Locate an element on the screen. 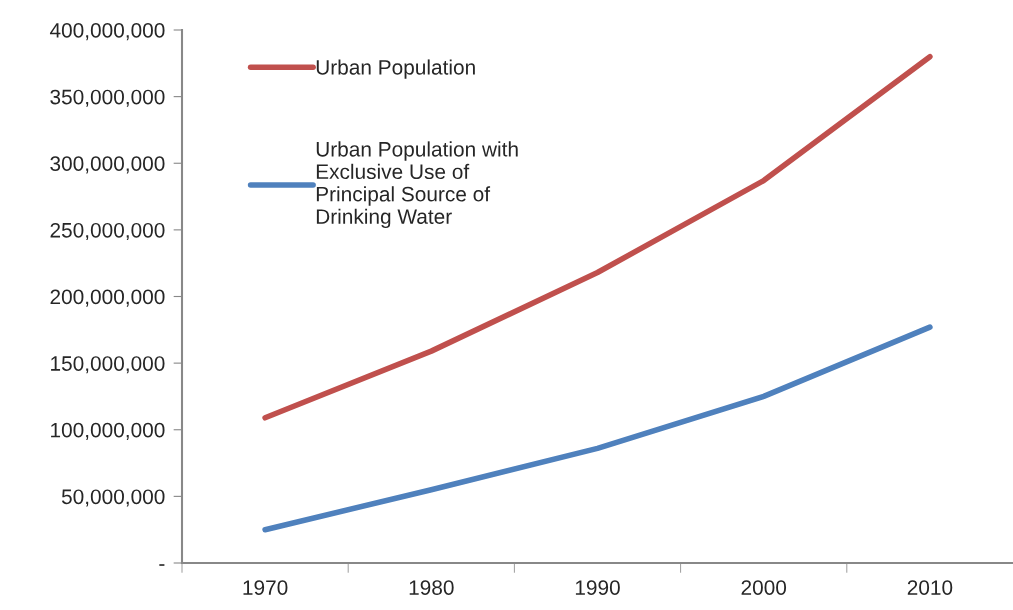 Image resolution: width=1013 pixels, height=610 pixels. y-tick-label: 100,000,000 is located at coordinates (108, 431).